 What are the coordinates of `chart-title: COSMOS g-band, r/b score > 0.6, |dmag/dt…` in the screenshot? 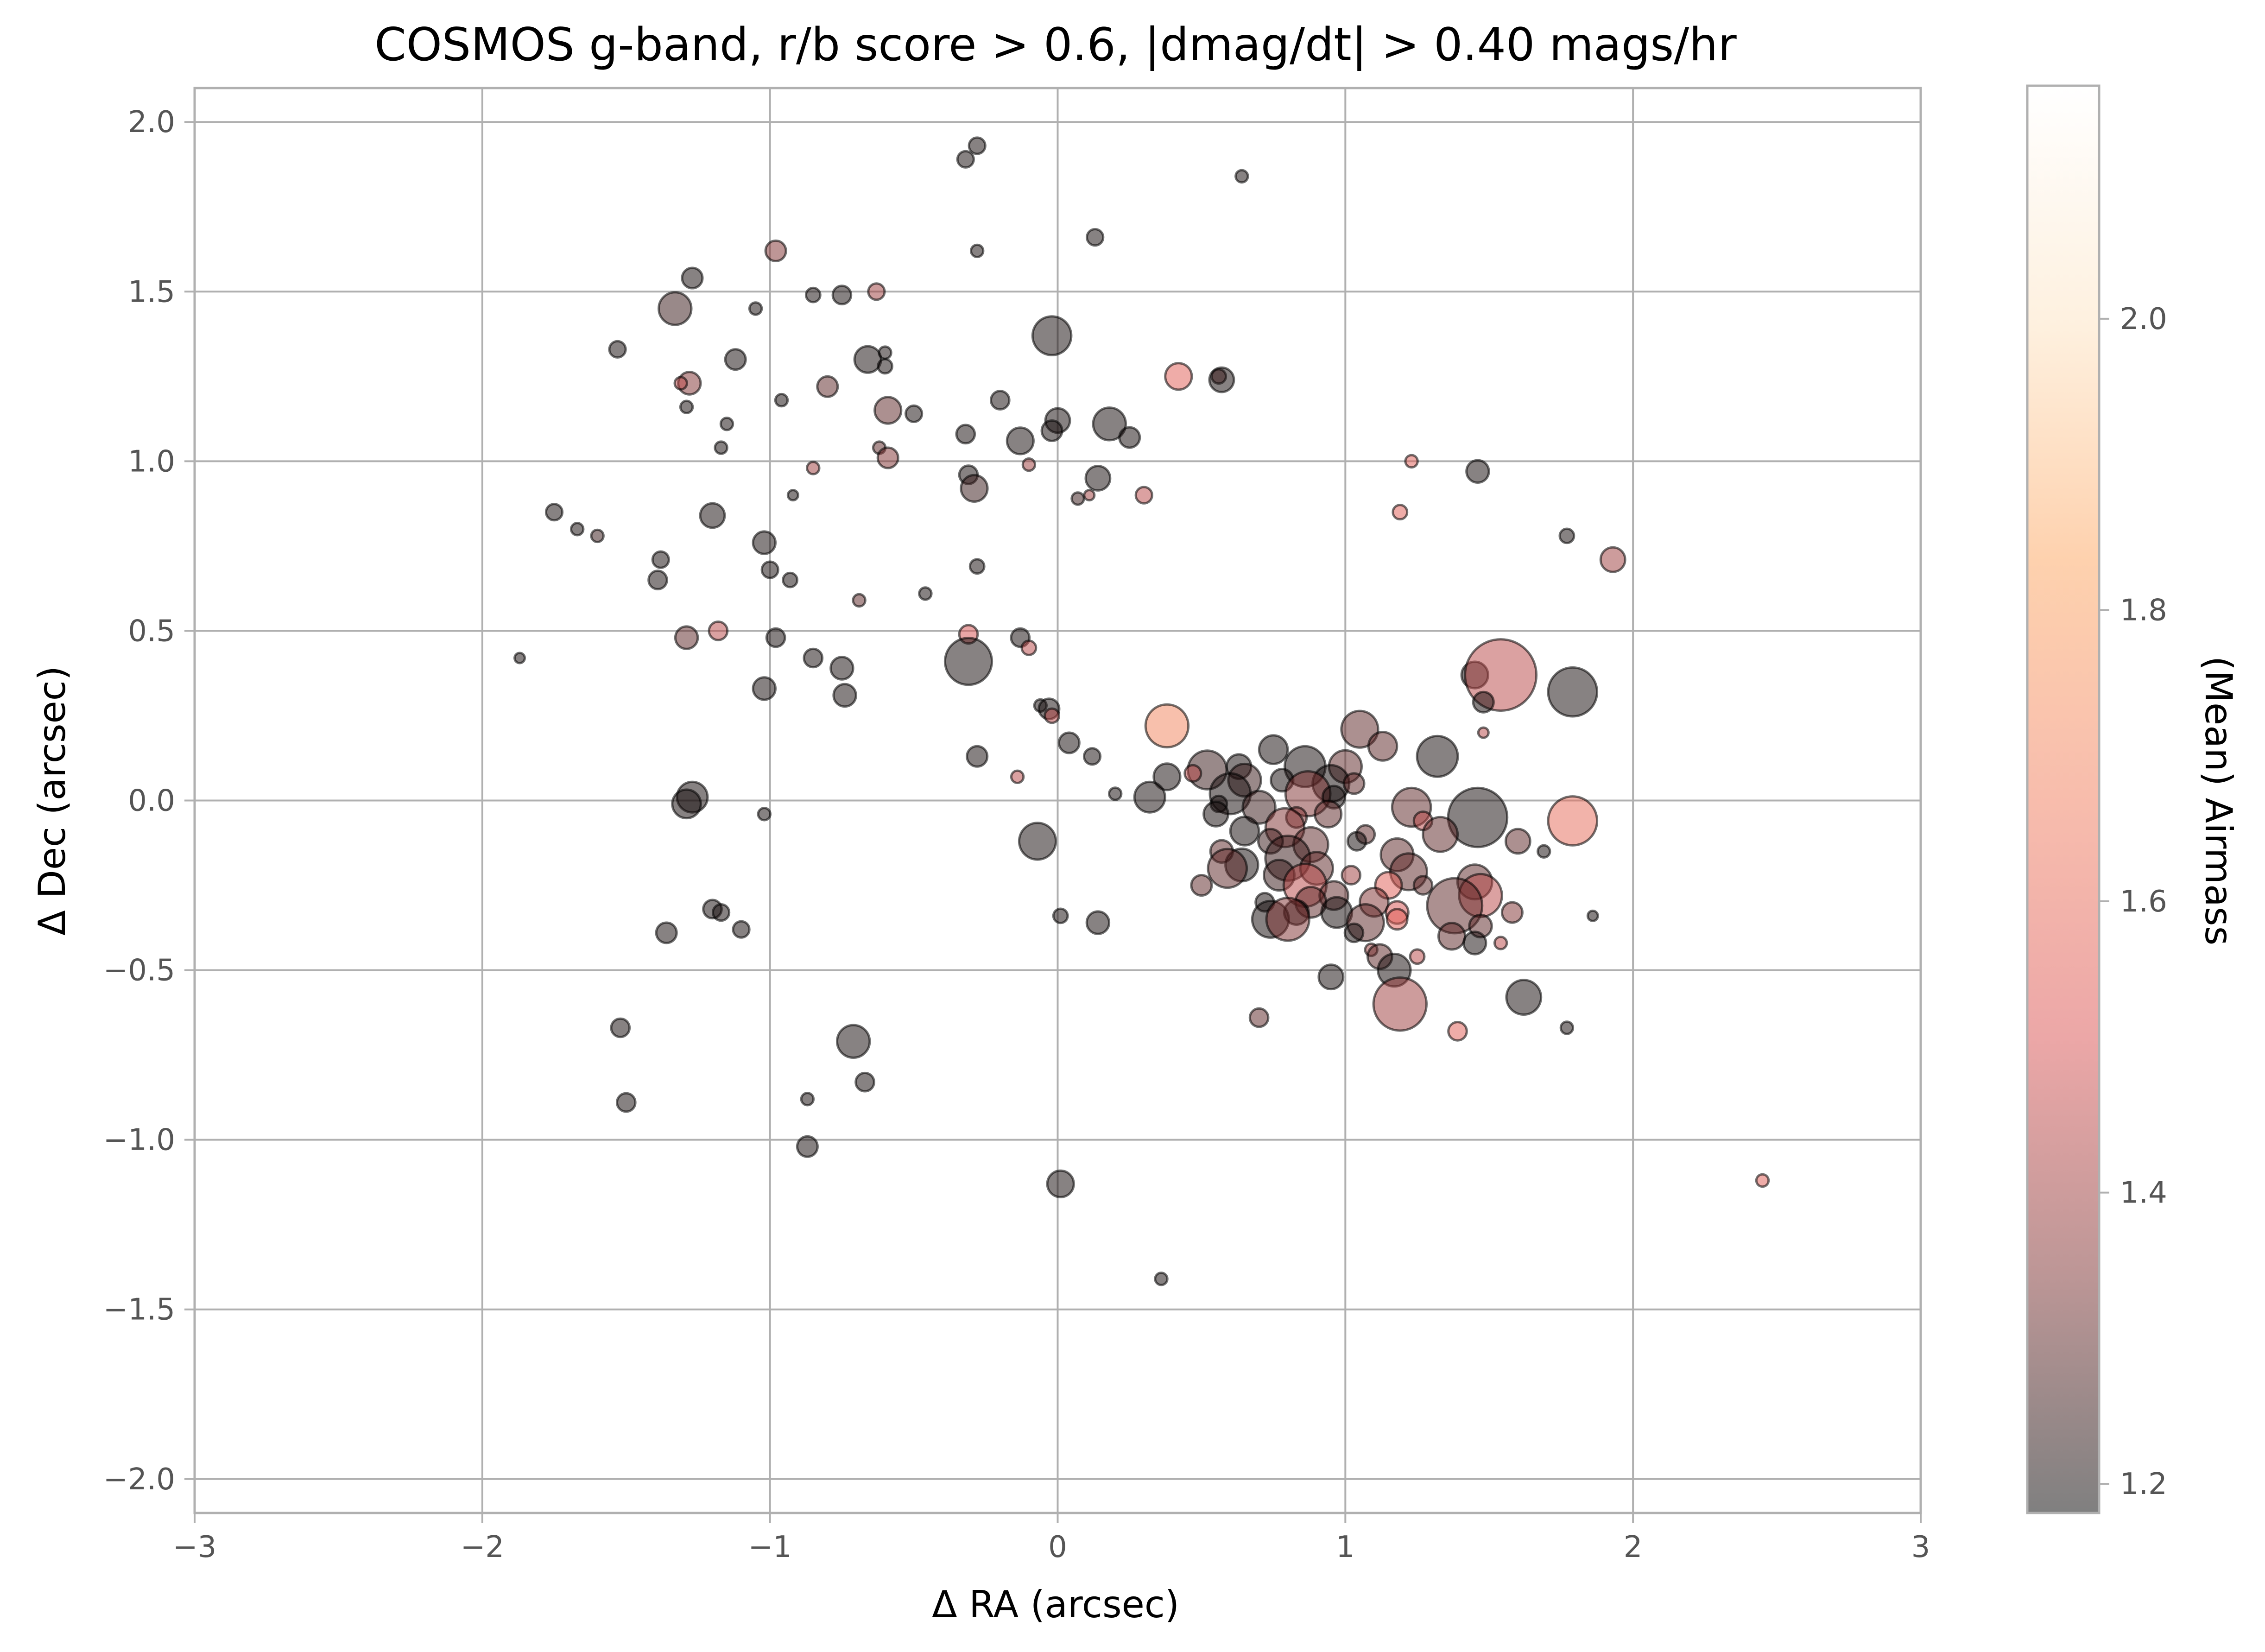 It's located at (1056, 45).